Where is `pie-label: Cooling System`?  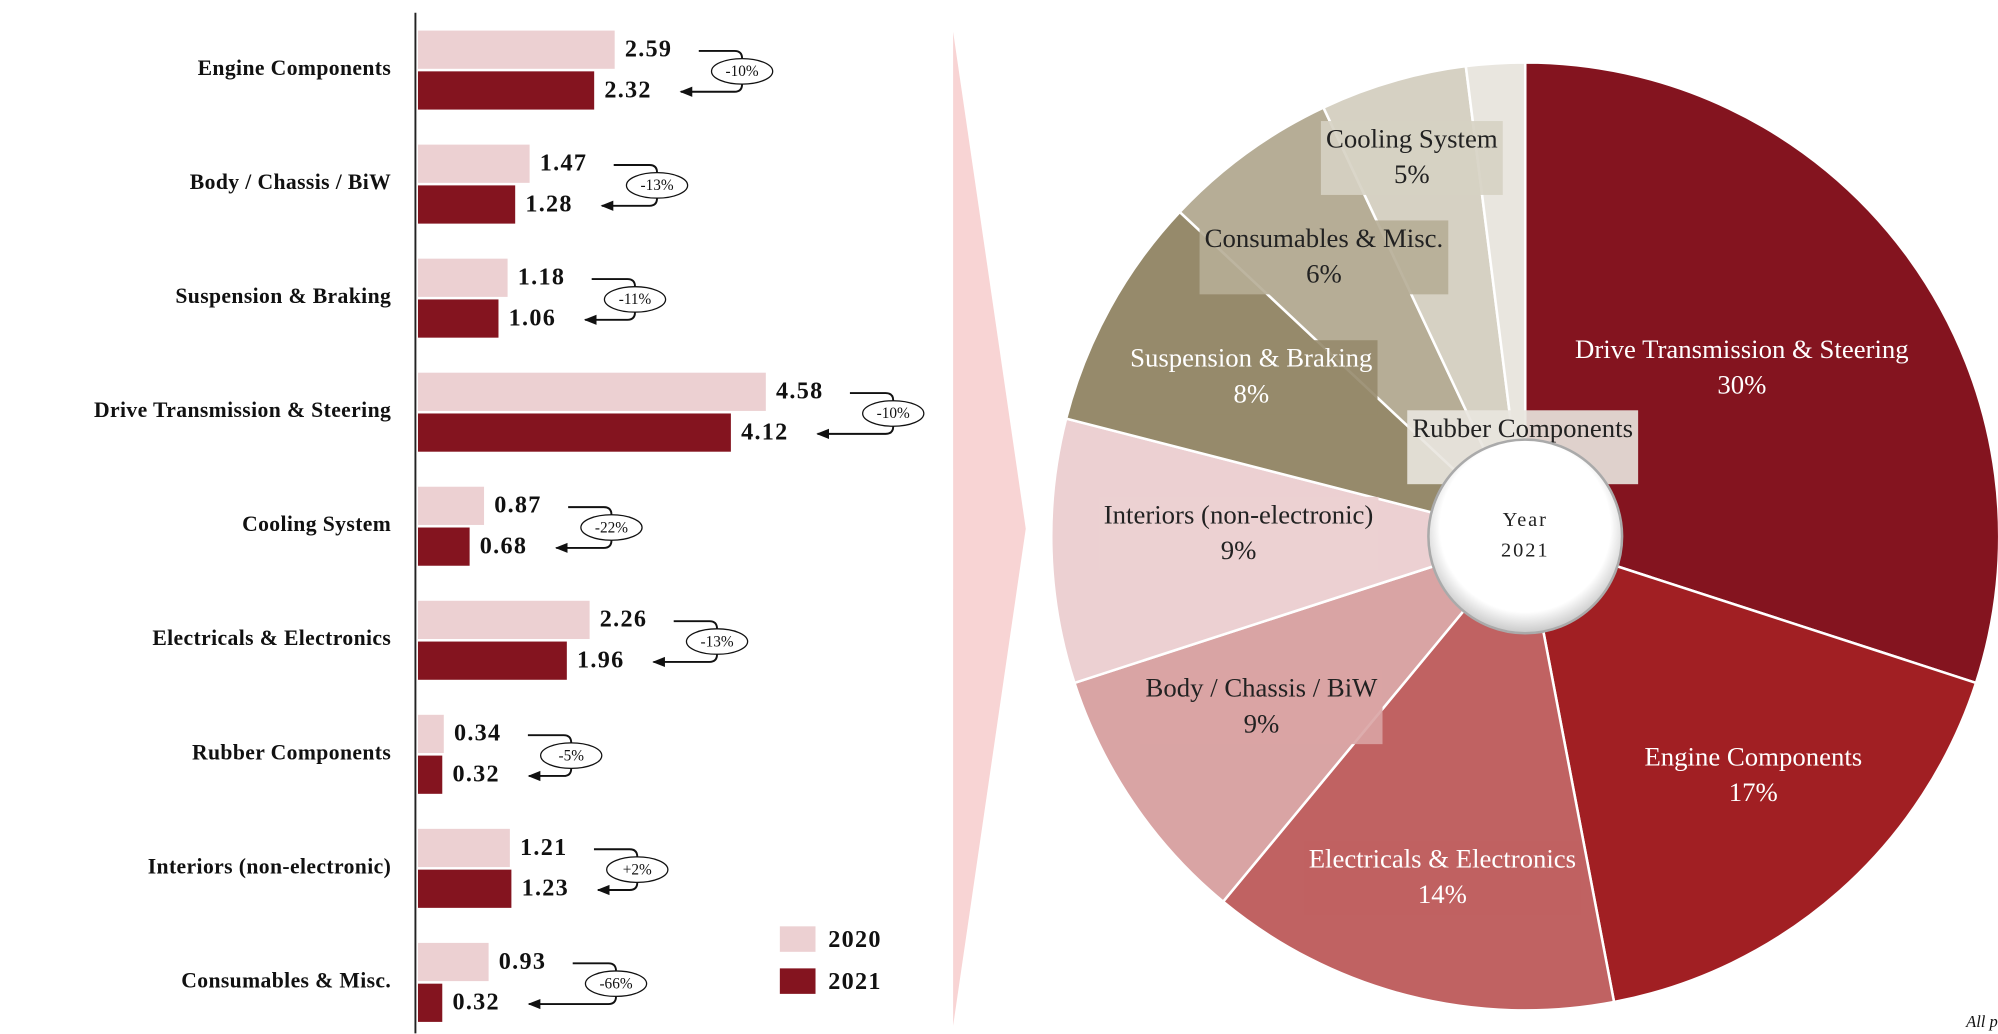
pie-label: Cooling System is located at coordinates (1412, 139).